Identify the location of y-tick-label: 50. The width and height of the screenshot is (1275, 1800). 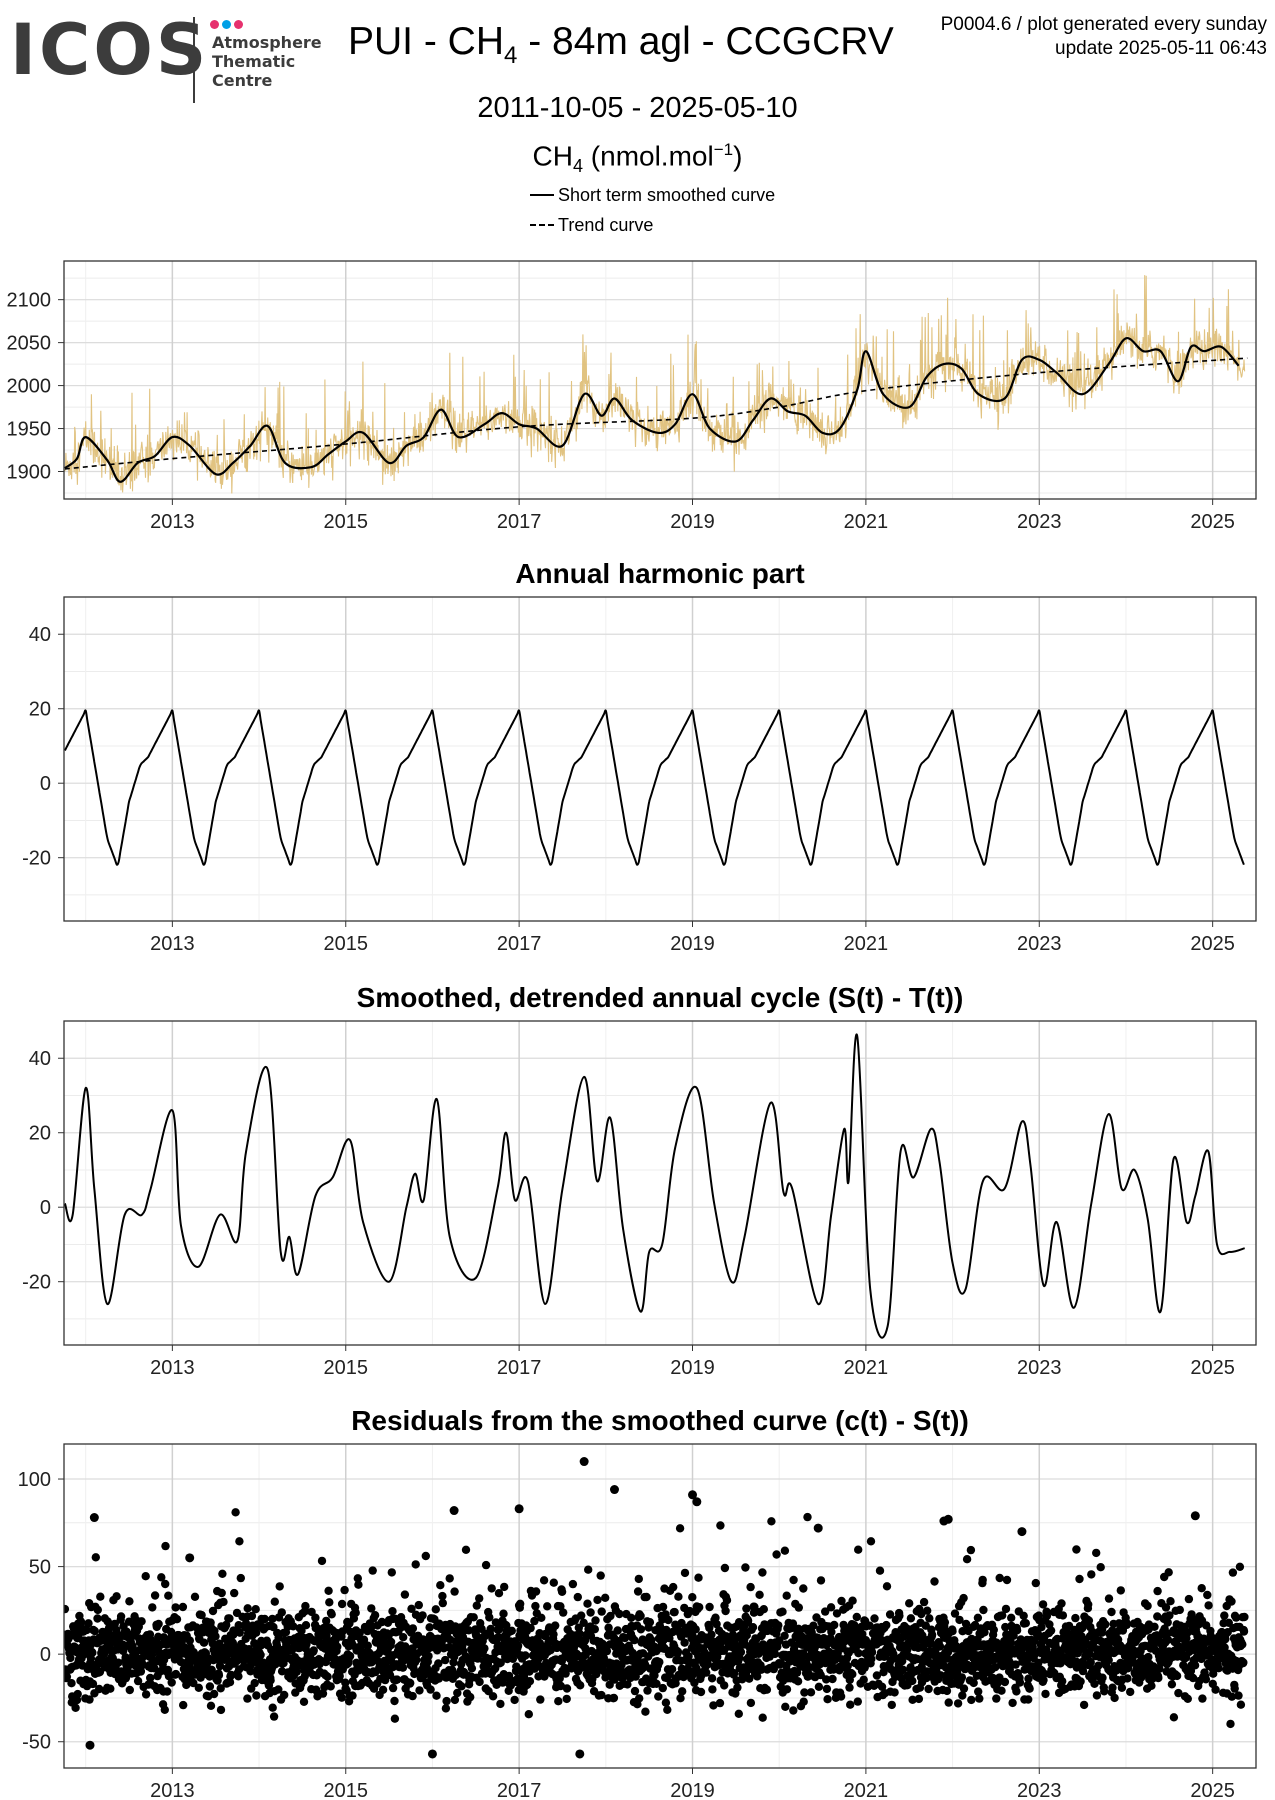
(40, 1568).